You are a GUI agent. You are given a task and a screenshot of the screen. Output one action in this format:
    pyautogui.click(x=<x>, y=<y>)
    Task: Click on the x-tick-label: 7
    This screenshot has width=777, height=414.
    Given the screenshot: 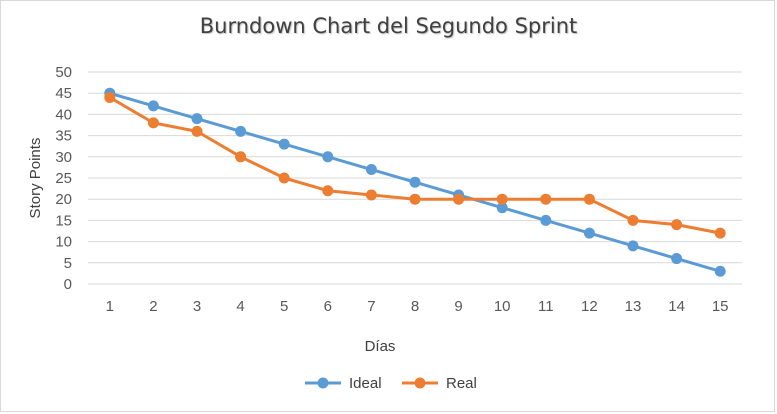 What is the action you would take?
    pyautogui.click(x=371, y=306)
    